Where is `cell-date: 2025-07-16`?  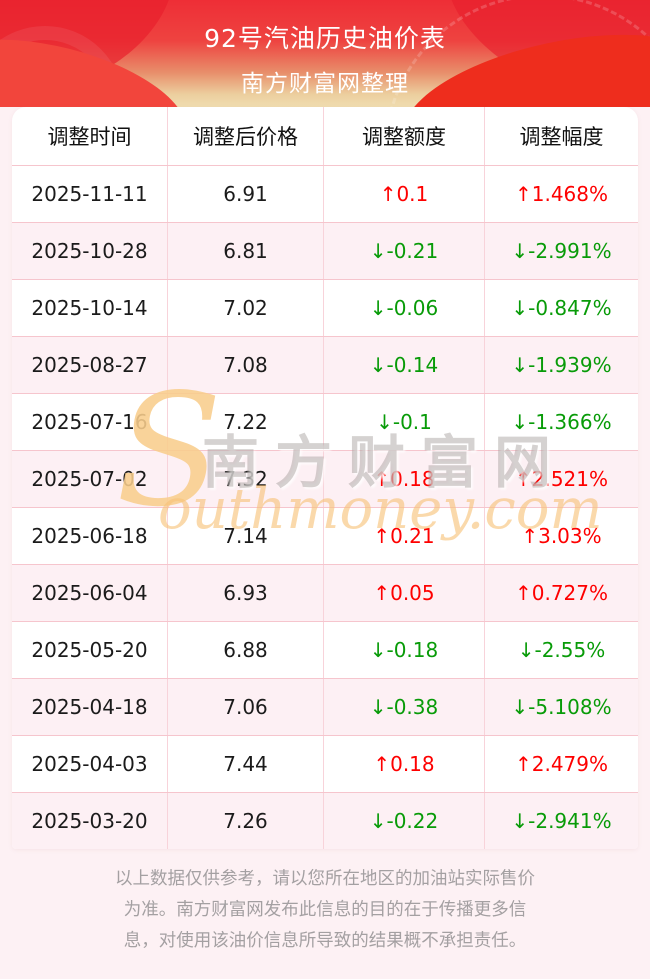 cell-date: 2025-07-16 is located at coordinates (89, 422).